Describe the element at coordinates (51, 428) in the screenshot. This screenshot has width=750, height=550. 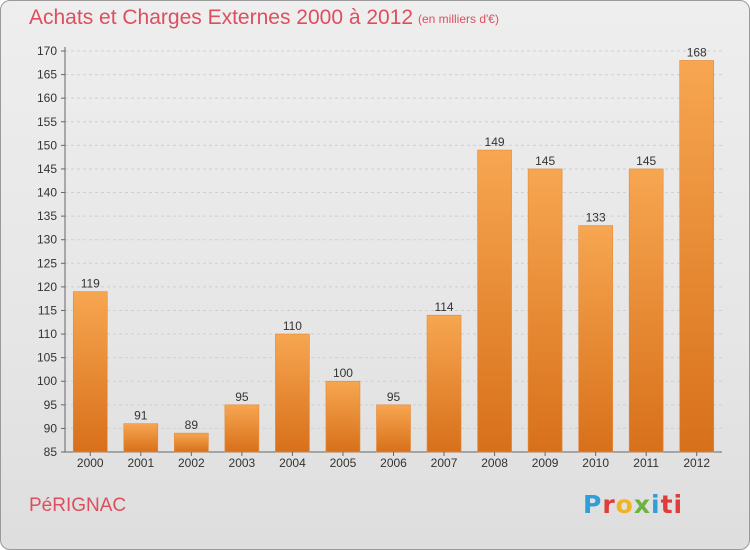
I see `y-tick-label: 90` at that location.